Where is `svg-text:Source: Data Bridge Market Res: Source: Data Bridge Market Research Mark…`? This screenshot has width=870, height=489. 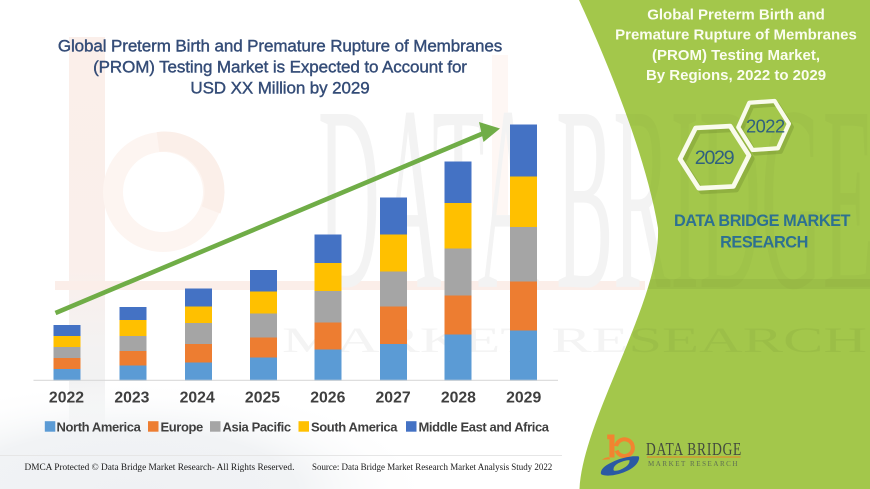 svg-text:Source: Data Bridge Market Res: Source: Data Bridge Market Research Mark… is located at coordinates (432, 467).